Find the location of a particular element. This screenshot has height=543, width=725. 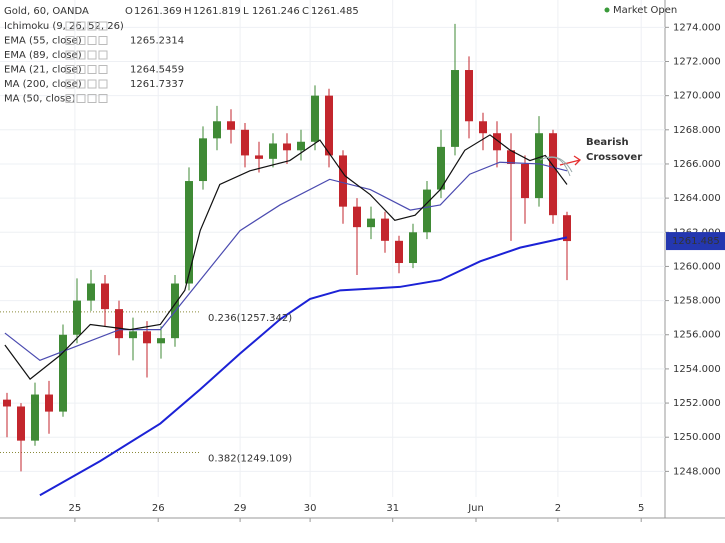

ohlc-key: C is located at coordinates (305, 11).